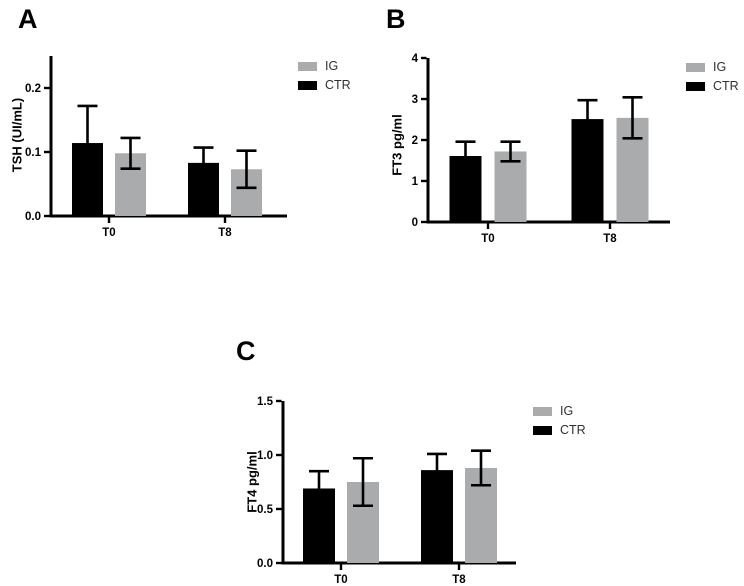  I want to click on panel-b-y-axis-title: FT3 pg/ml, so click(397, 145).